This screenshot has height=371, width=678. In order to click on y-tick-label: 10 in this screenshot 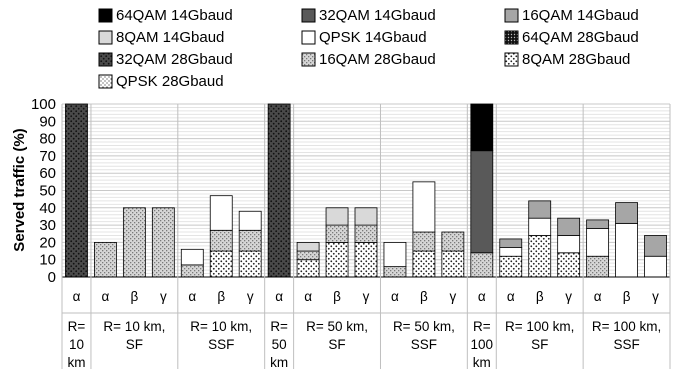, I will do `click(47, 260)`.